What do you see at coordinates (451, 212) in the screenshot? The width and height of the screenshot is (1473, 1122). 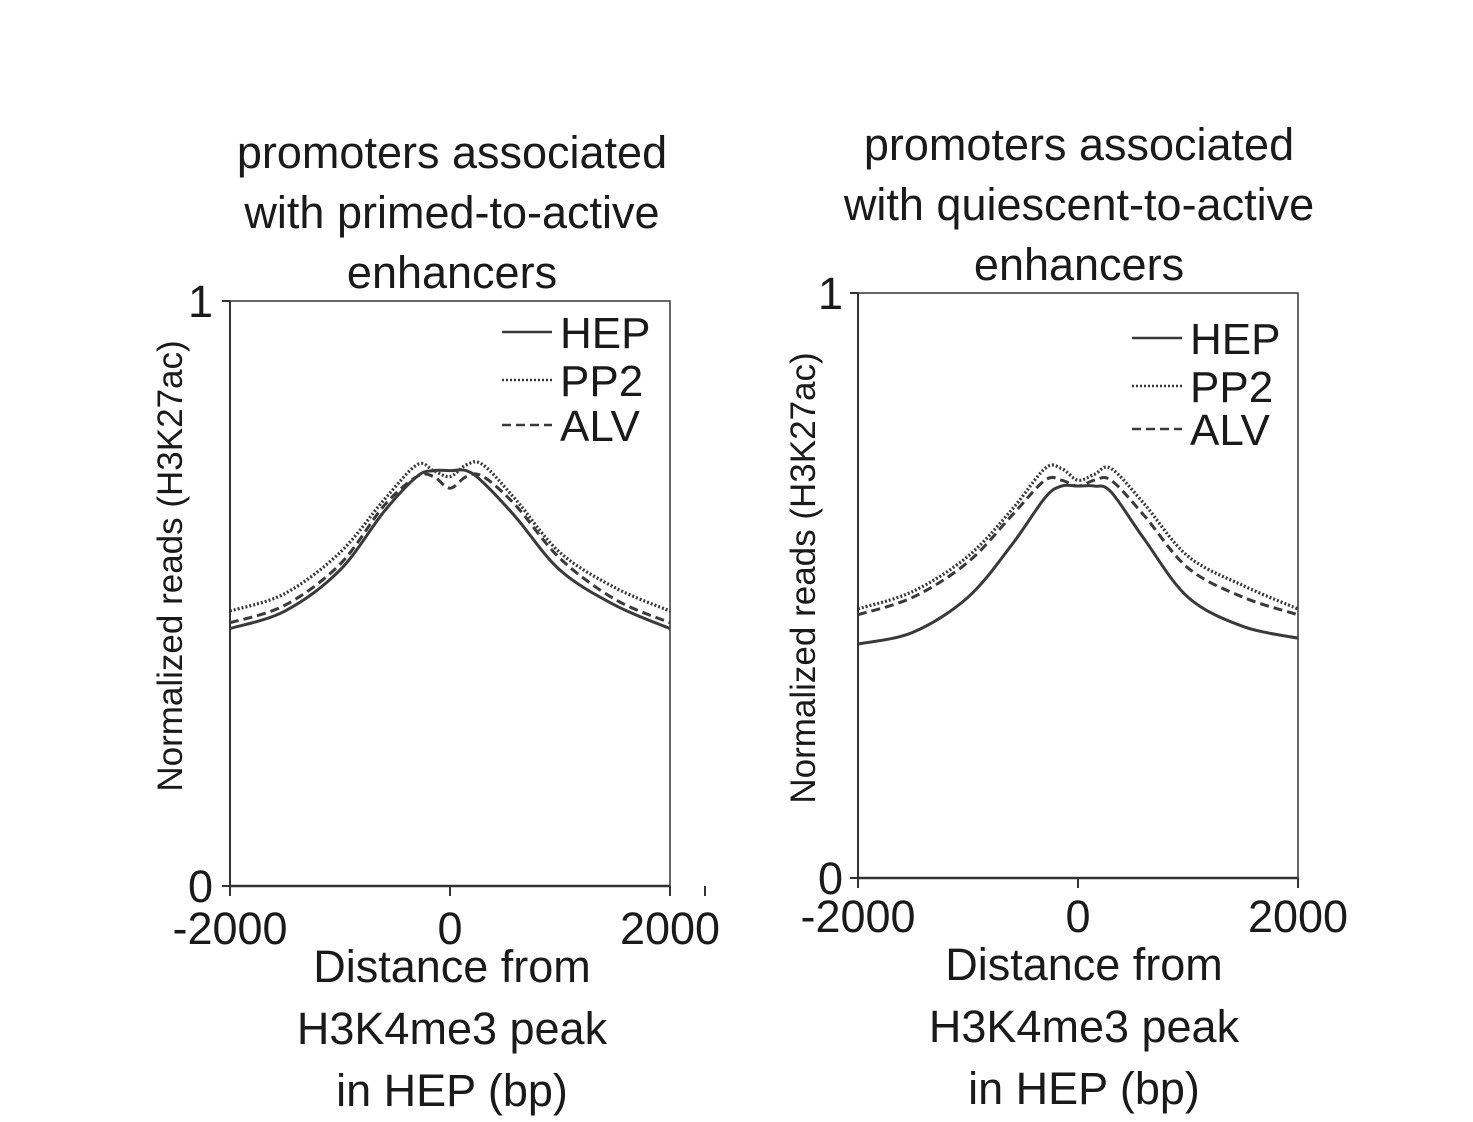 I see `chart-title-line: with primed-to-active` at bounding box center [451, 212].